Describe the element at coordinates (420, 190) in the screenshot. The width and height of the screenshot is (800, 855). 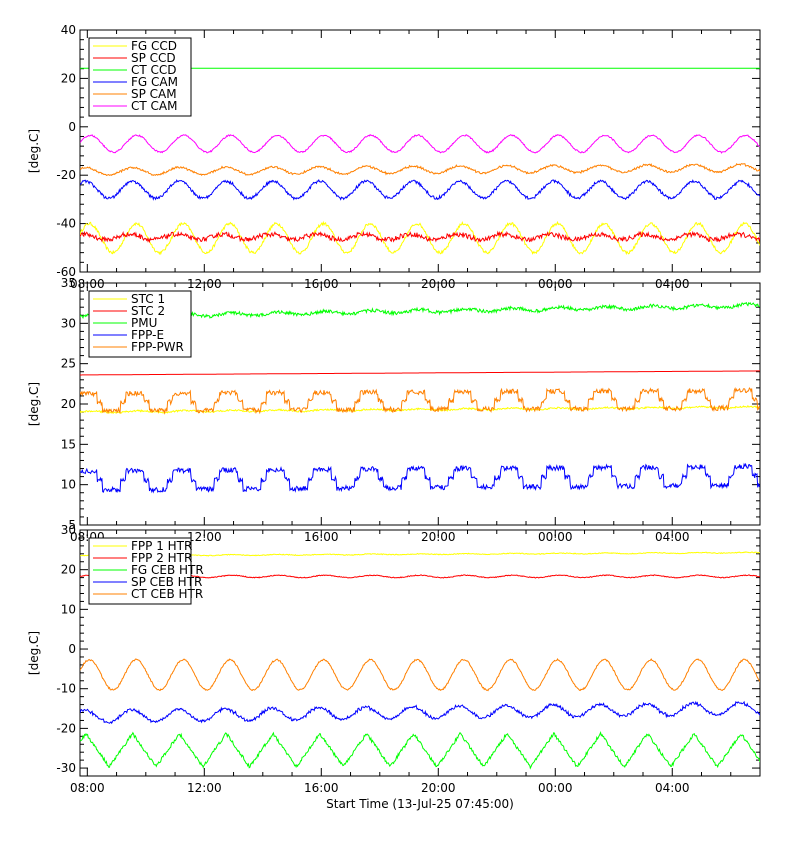
I see `series-line-fg-cam` at that location.